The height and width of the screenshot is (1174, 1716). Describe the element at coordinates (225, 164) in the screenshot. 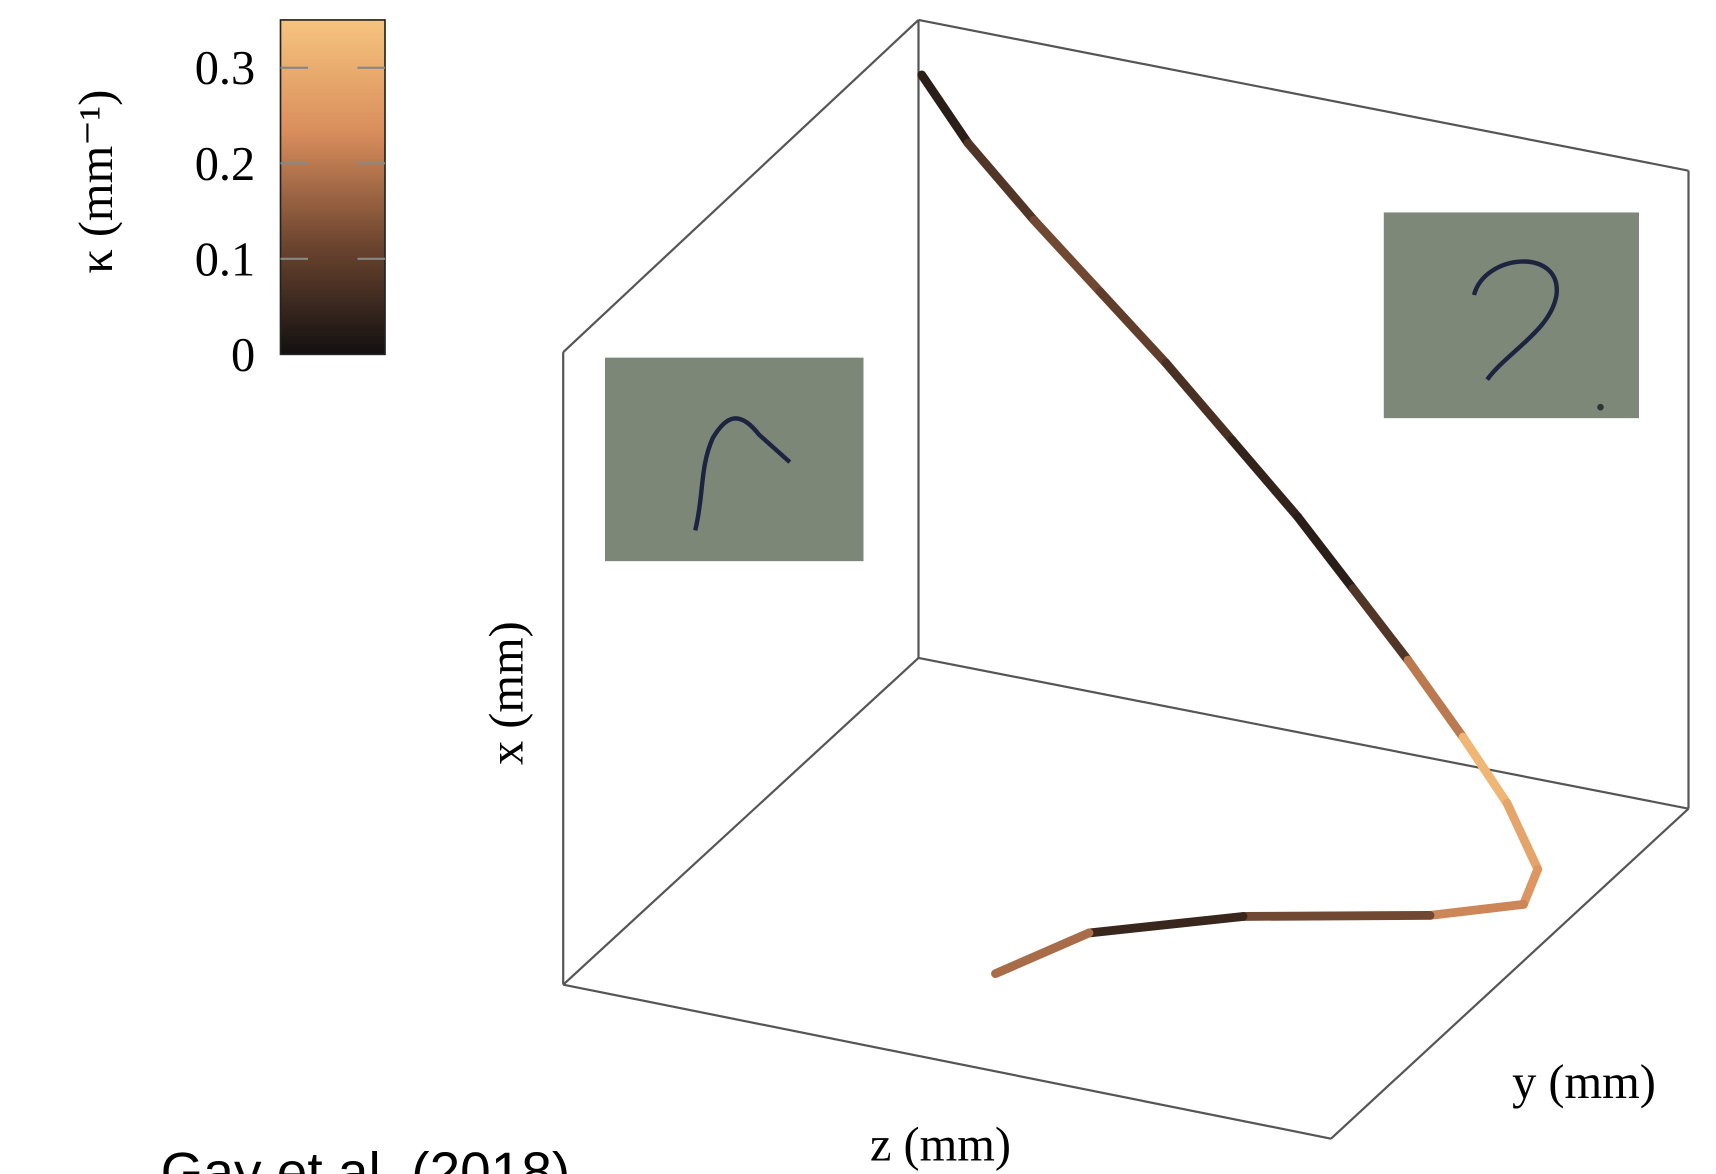

I see `colorbar-tick-label: 0.2` at that location.